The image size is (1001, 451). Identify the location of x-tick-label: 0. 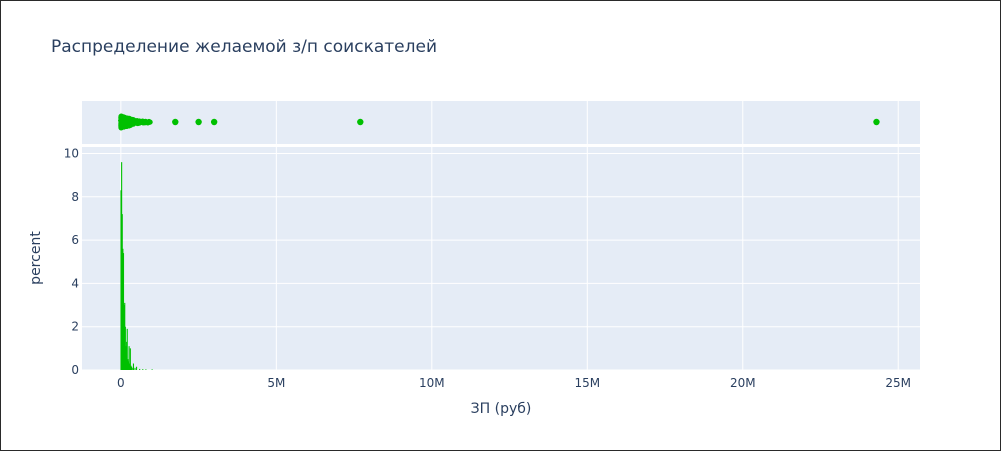
(121, 383).